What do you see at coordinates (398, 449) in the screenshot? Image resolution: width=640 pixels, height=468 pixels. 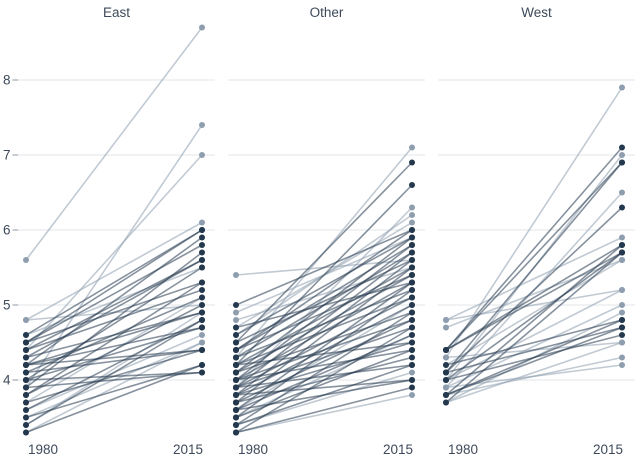 I see `x-label-2015: 2015` at bounding box center [398, 449].